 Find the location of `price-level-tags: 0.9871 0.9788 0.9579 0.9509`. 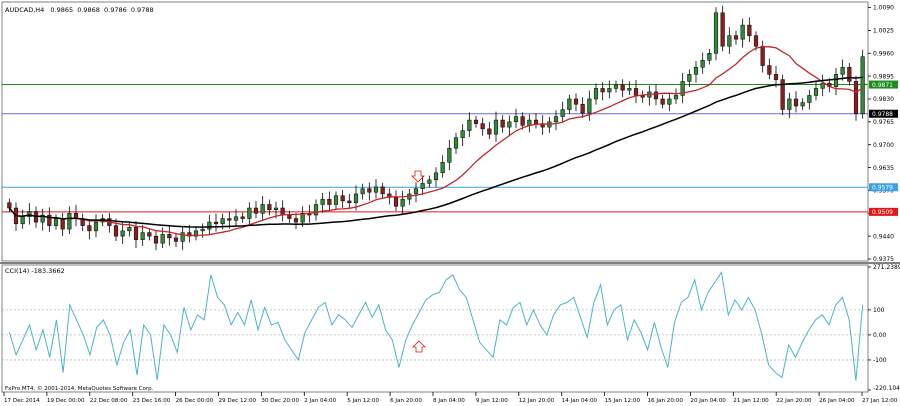

price-level-tags: 0.9871 0.9788 0.9579 0.9509 is located at coordinates (883, 148).